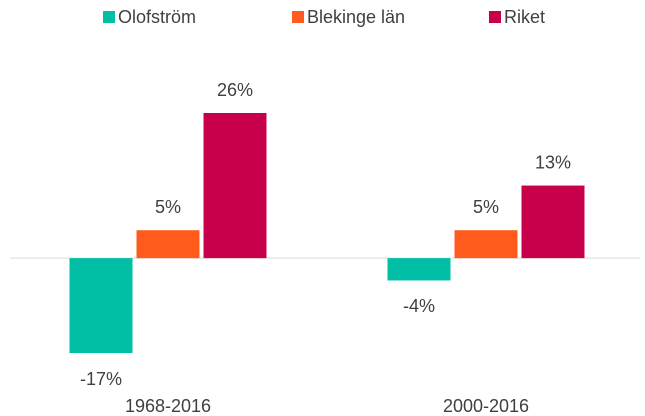 Image resolution: width=645 pixels, height=416 pixels. Describe the element at coordinates (356, 17) in the screenshot. I see `legend-label: Blekinge län` at that location.